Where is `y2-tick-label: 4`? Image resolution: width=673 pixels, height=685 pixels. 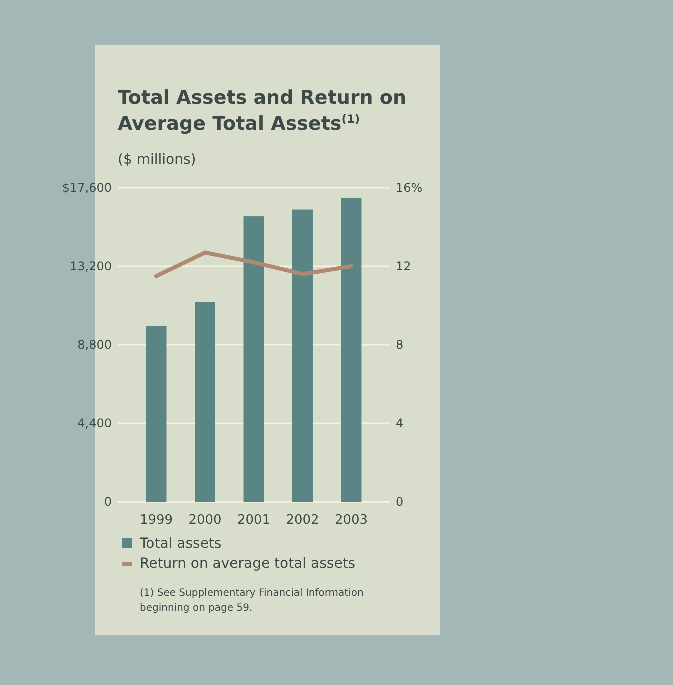 y2-tick-label: 4 is located at coordinates (400, 423).